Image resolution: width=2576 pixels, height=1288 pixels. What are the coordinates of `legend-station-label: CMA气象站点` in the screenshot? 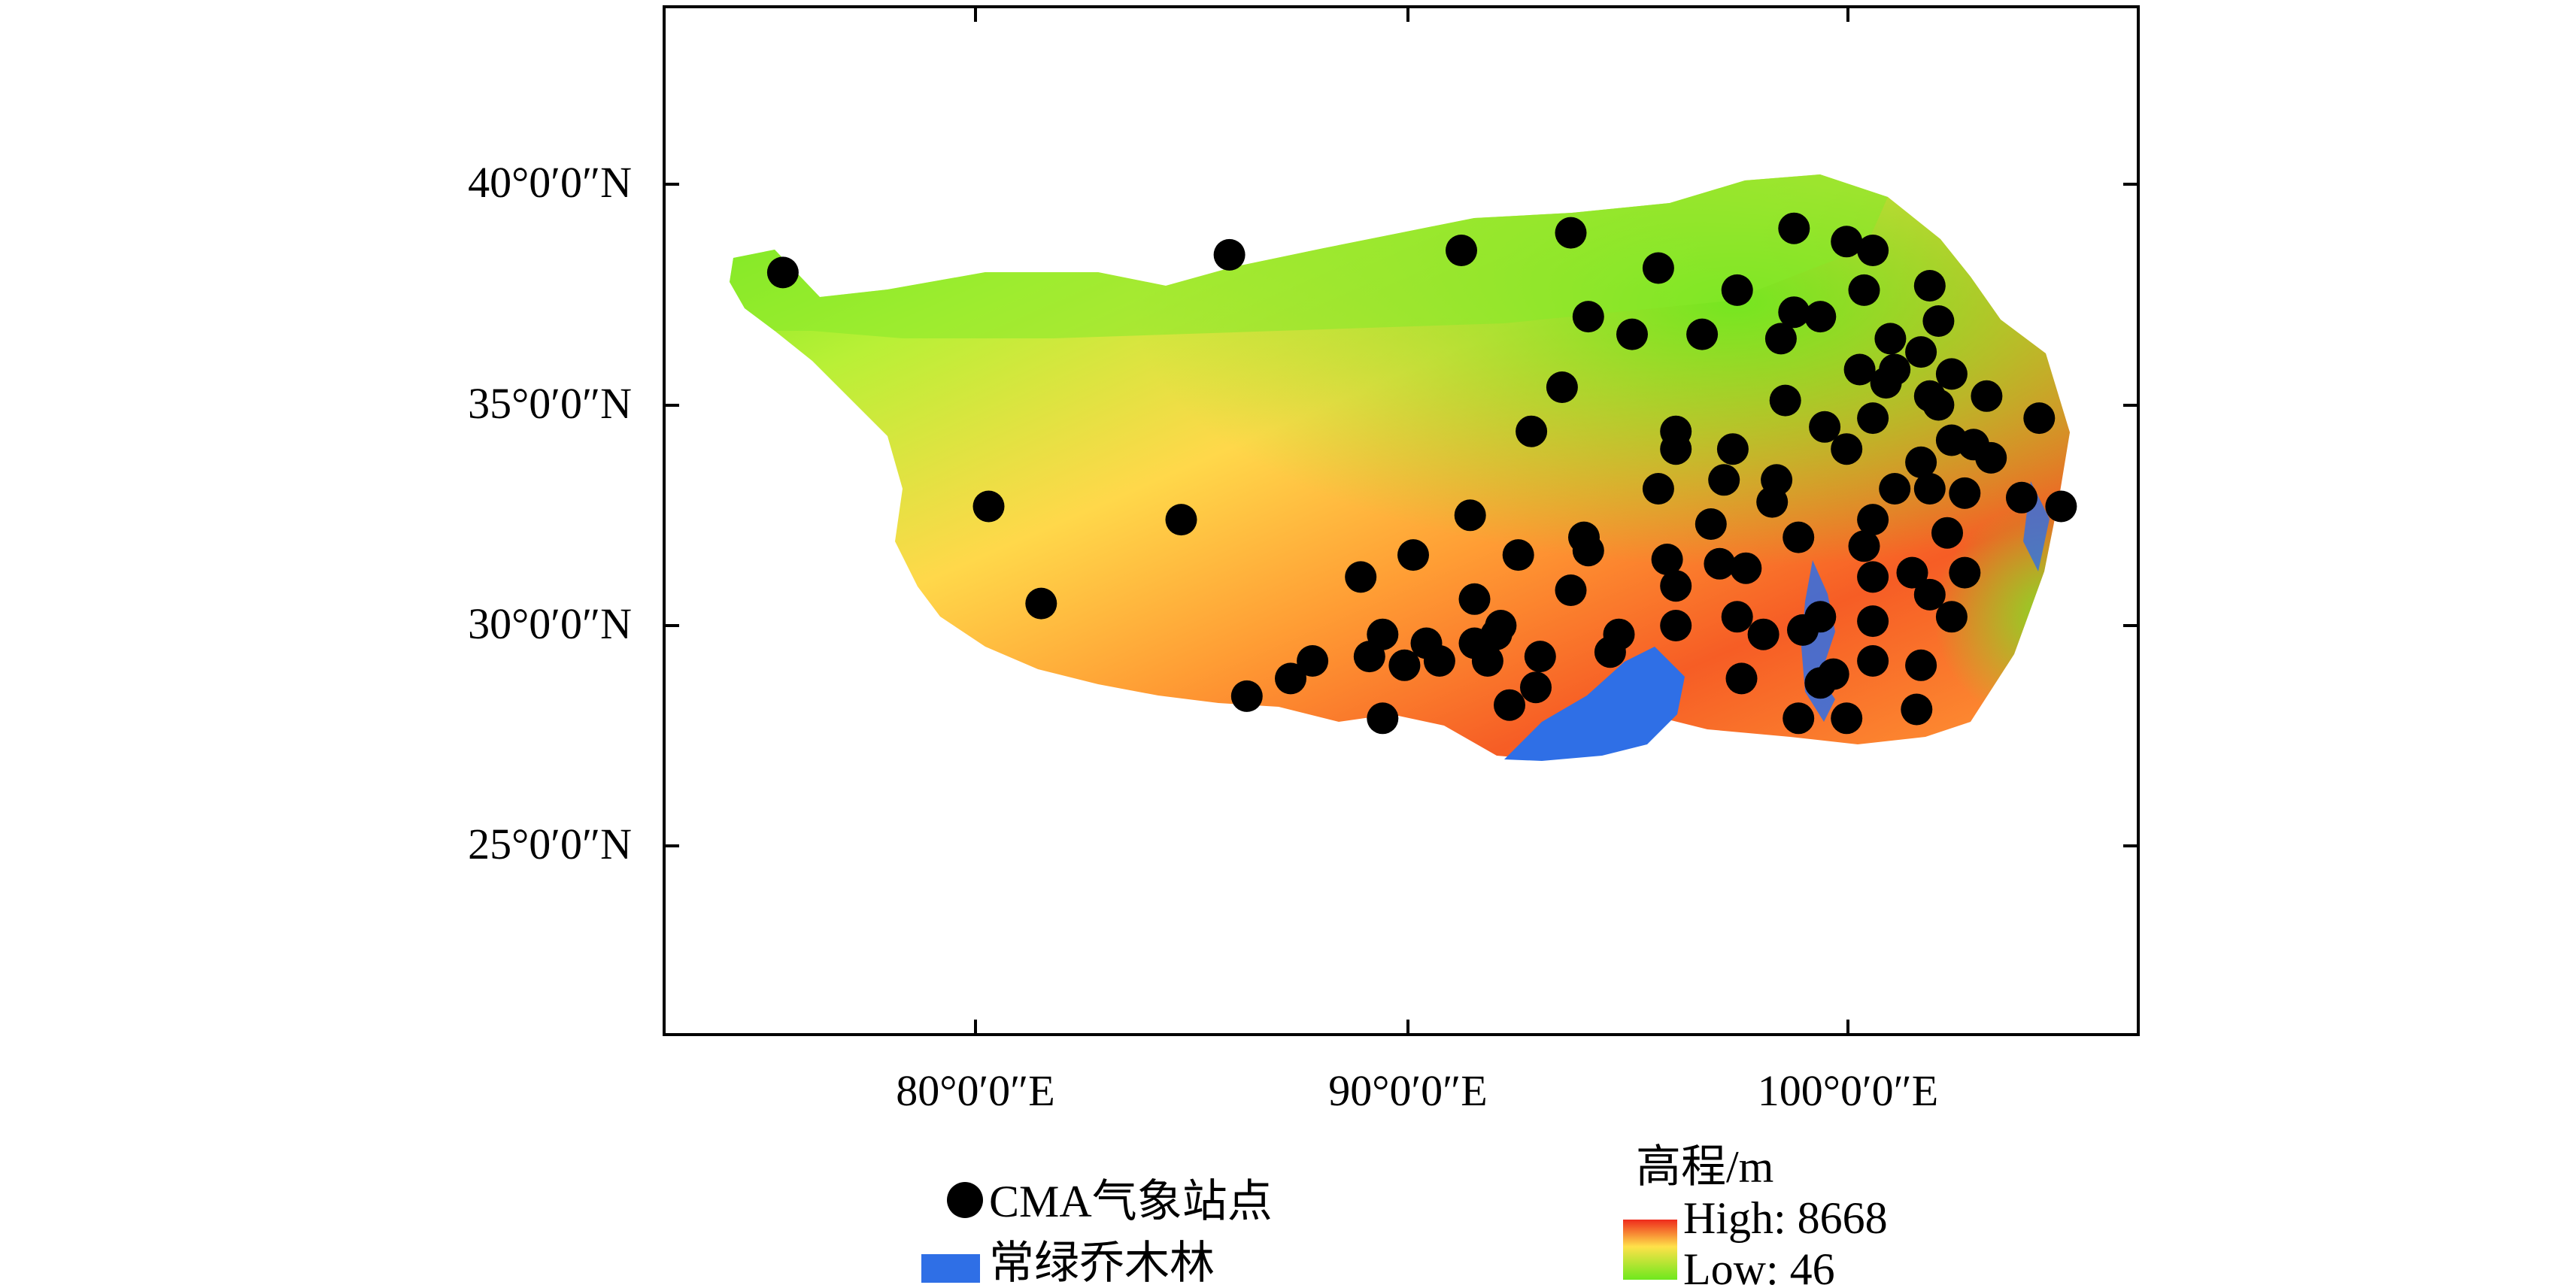 It's located at (1131, 1201).